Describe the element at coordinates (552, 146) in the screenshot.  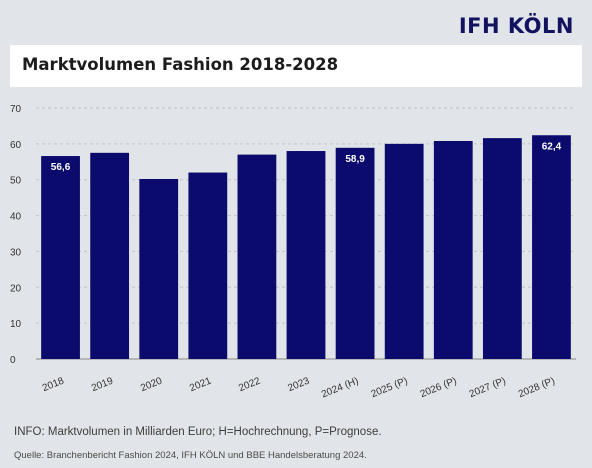
I see `data-label: 62,4` at that location.